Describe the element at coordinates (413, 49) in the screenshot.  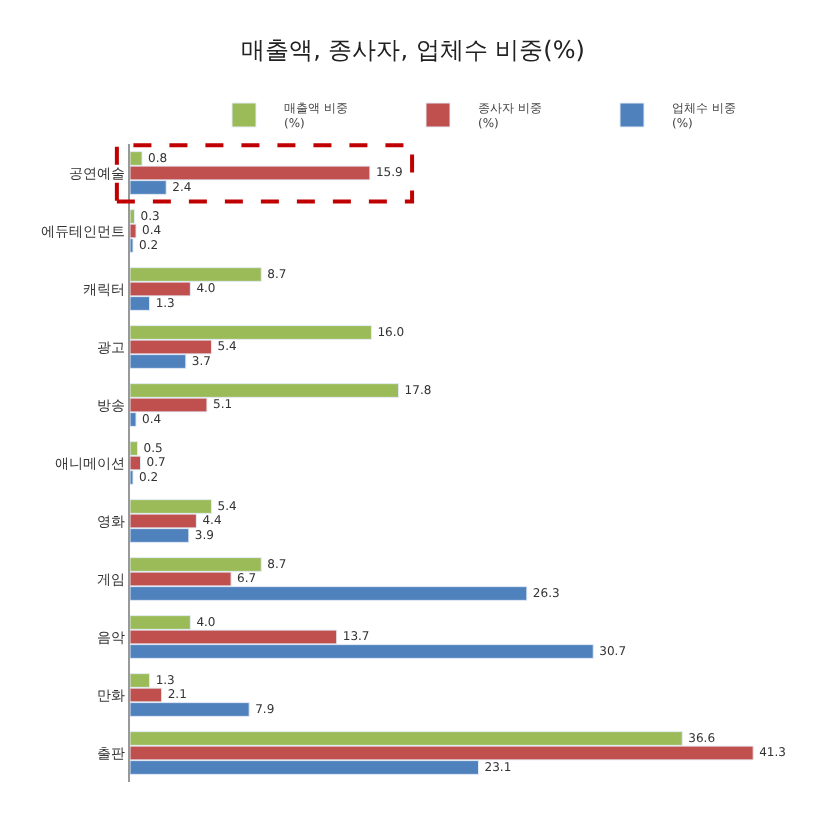
I see `chart-title: 매출액, 종사자, 업체수 비중(%)` at that location.